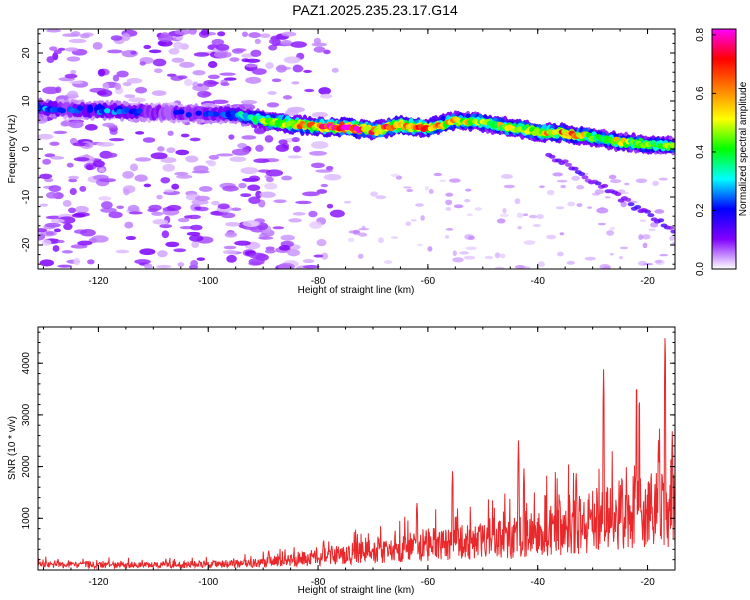  I want to click on colorbar-tick-label: 0.0, so click(700, 269).